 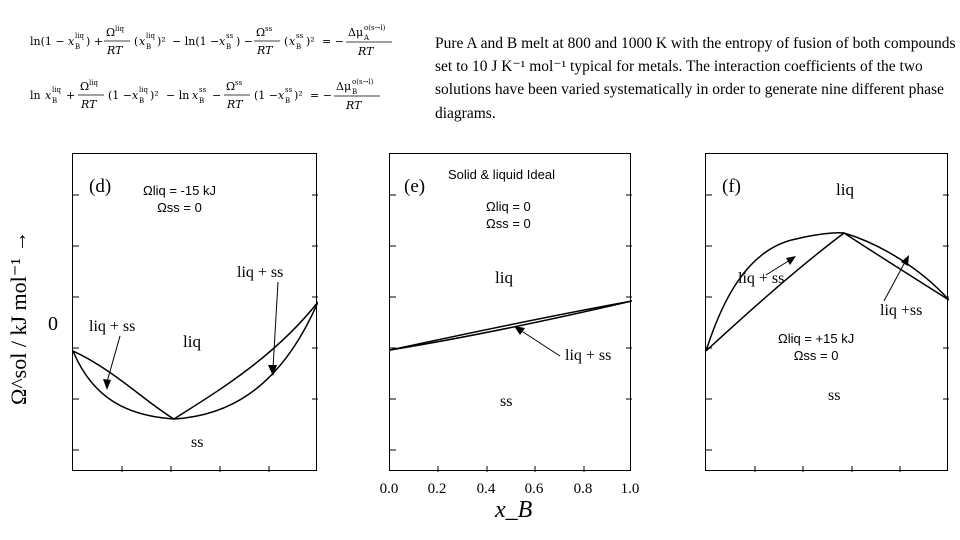 I want to click on svg-text: − ln, so click(x=177, y=95).